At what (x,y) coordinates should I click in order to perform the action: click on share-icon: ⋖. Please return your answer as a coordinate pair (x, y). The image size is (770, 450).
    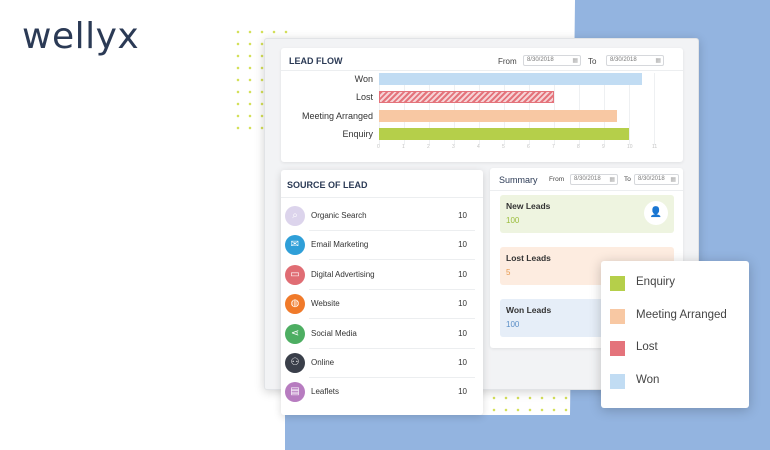
    Looking at the image, I should click on (295, 333).